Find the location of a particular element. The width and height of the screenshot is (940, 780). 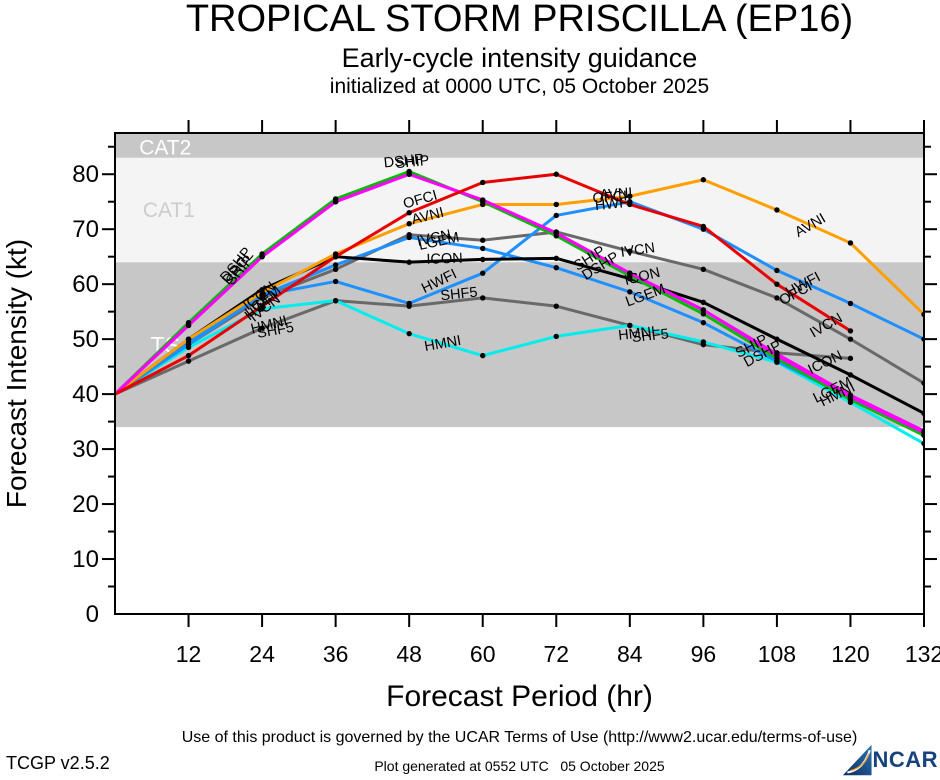

init-time-text: initialized at 0000 UTC, 05 October 2025 is located at coordinates (519, 86).